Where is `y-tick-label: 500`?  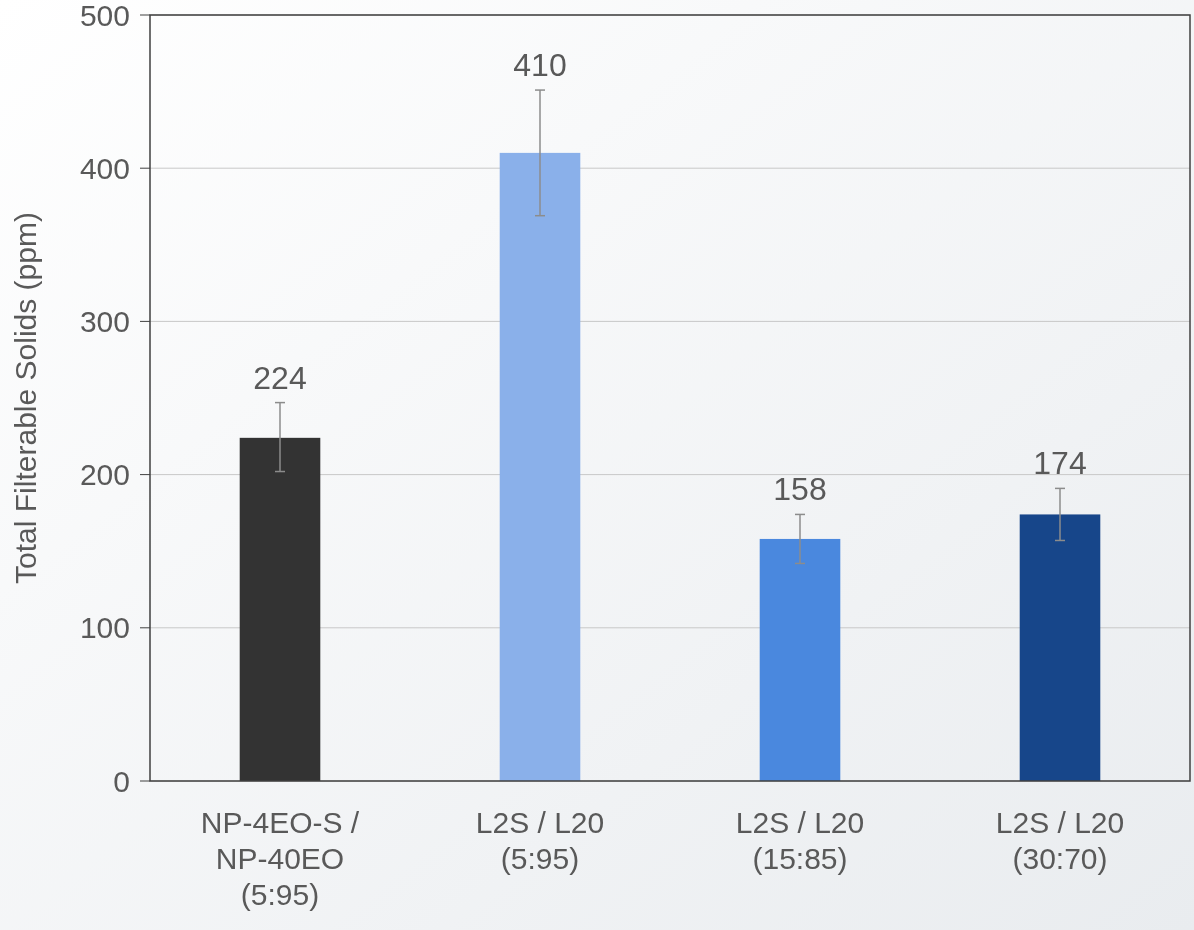 y-tick-label: 500 is located at coordinates (104, 16).